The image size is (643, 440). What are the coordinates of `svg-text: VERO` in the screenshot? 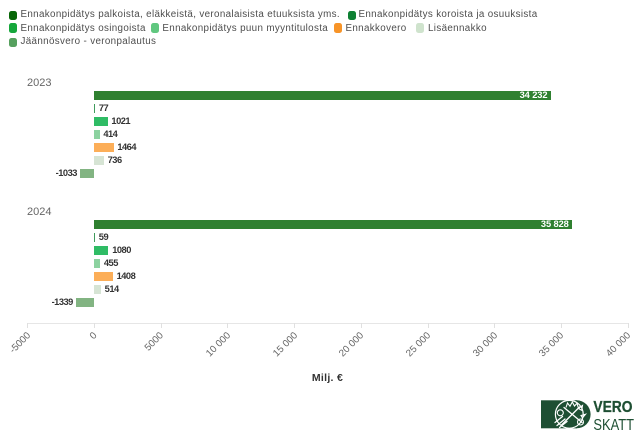 It's located at (612, 407).